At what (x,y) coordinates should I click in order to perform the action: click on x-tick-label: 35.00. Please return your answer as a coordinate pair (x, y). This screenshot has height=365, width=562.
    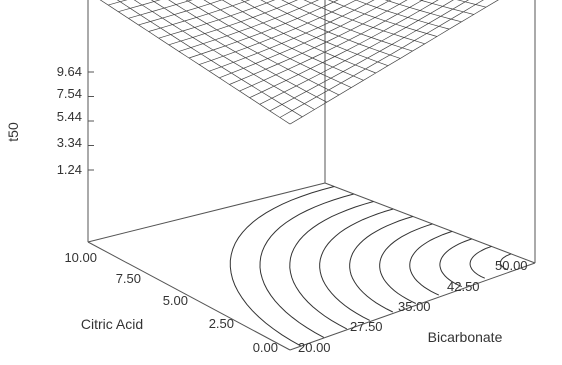
    Looking at the image, I should click on (414, 306).